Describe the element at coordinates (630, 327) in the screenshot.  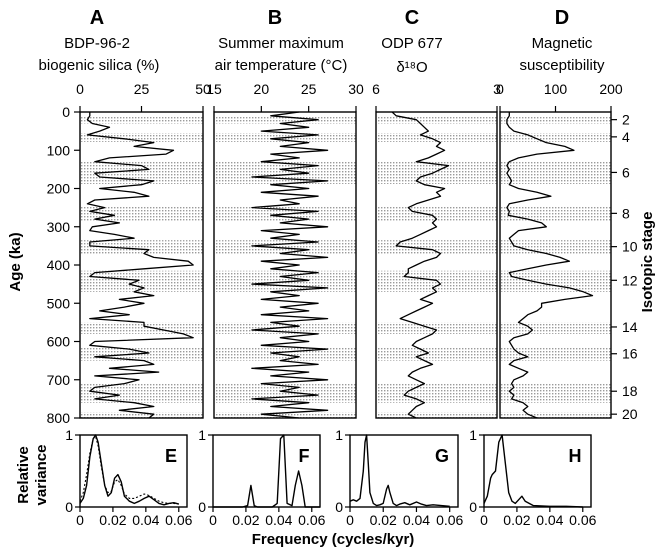
I see `stage-tick-label-6: 14` at that location.